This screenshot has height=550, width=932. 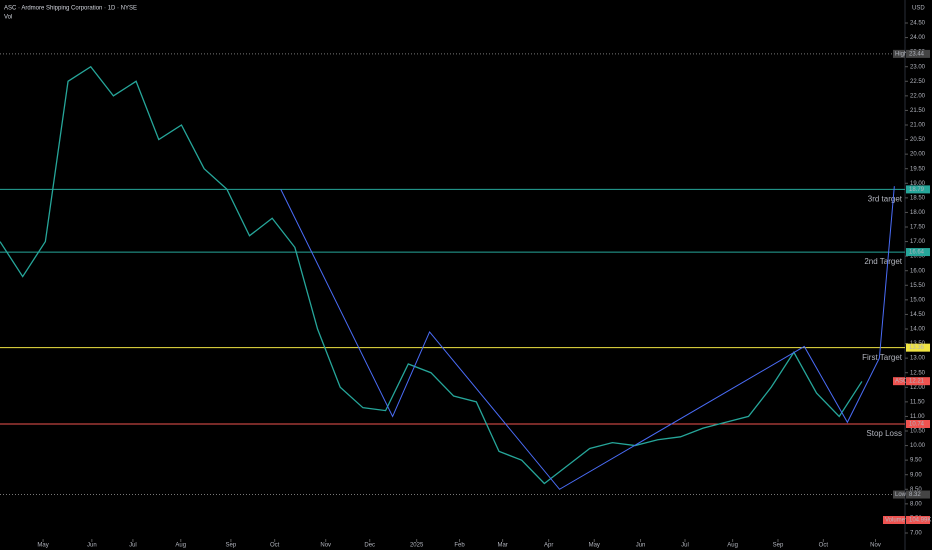 I want to click on y-tick-label: 13.00, so click(x=918, y=359).